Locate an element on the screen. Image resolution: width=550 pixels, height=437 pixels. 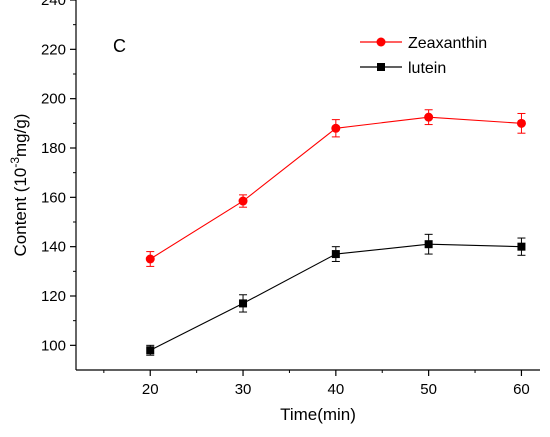
legend: Zeaxanthin lutein is located at coordinates (423, 56).